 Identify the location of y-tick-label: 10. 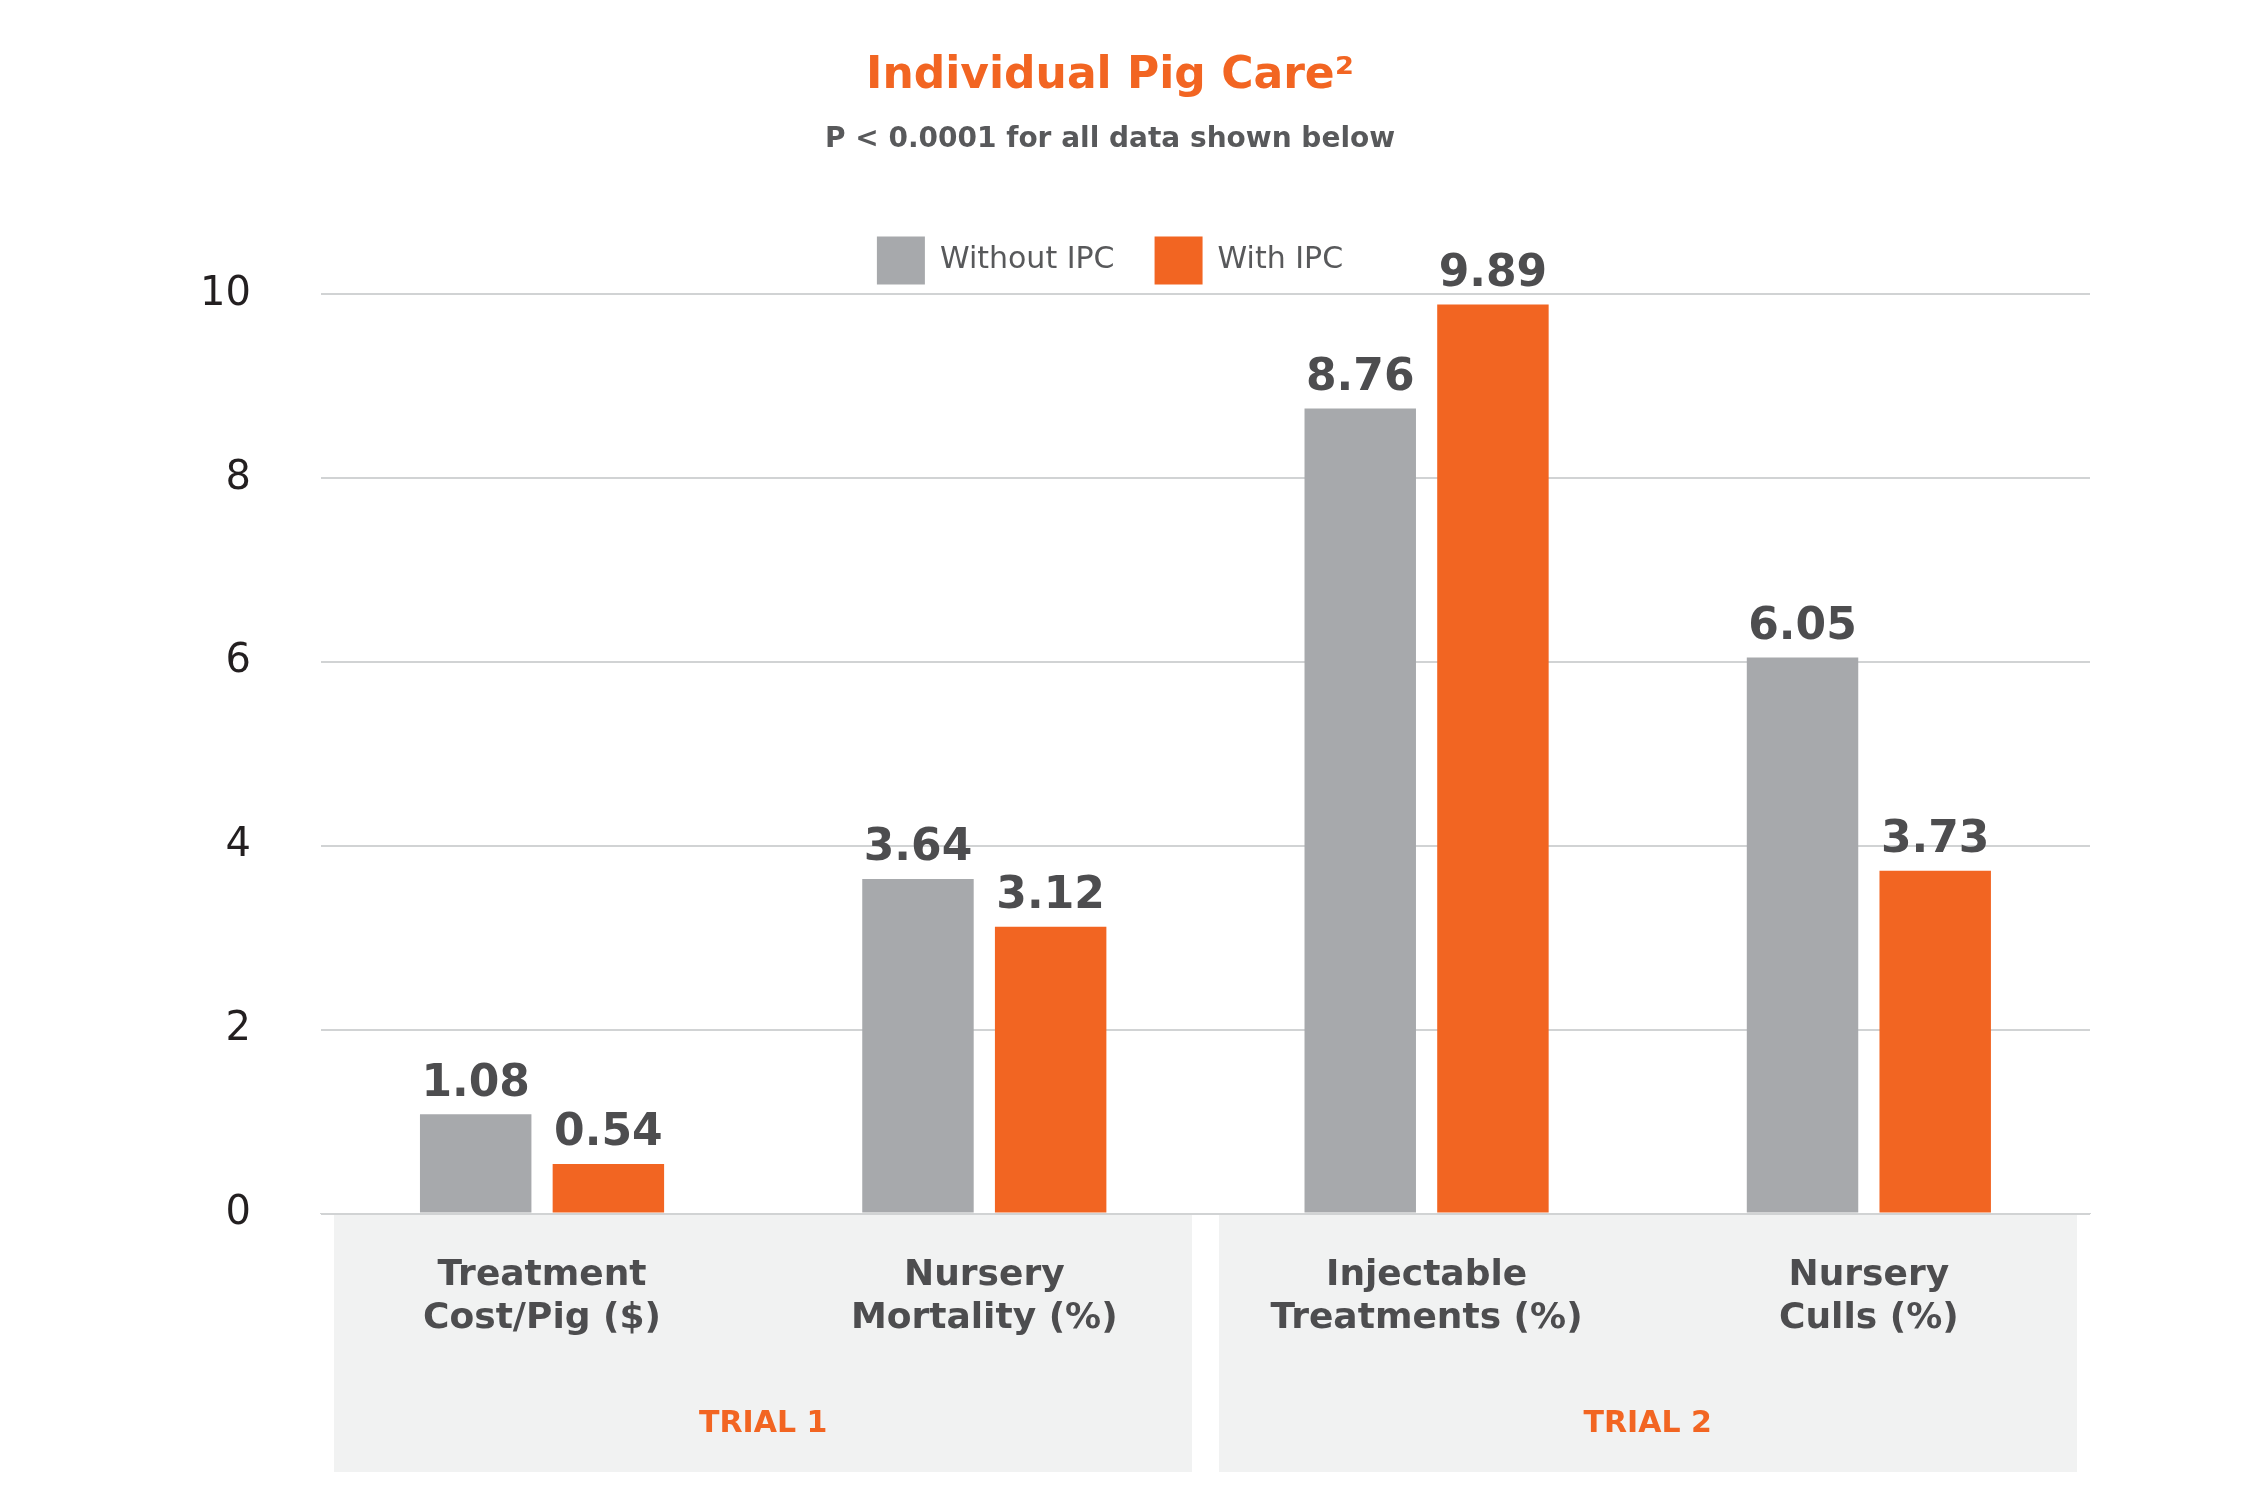
(225, 290).